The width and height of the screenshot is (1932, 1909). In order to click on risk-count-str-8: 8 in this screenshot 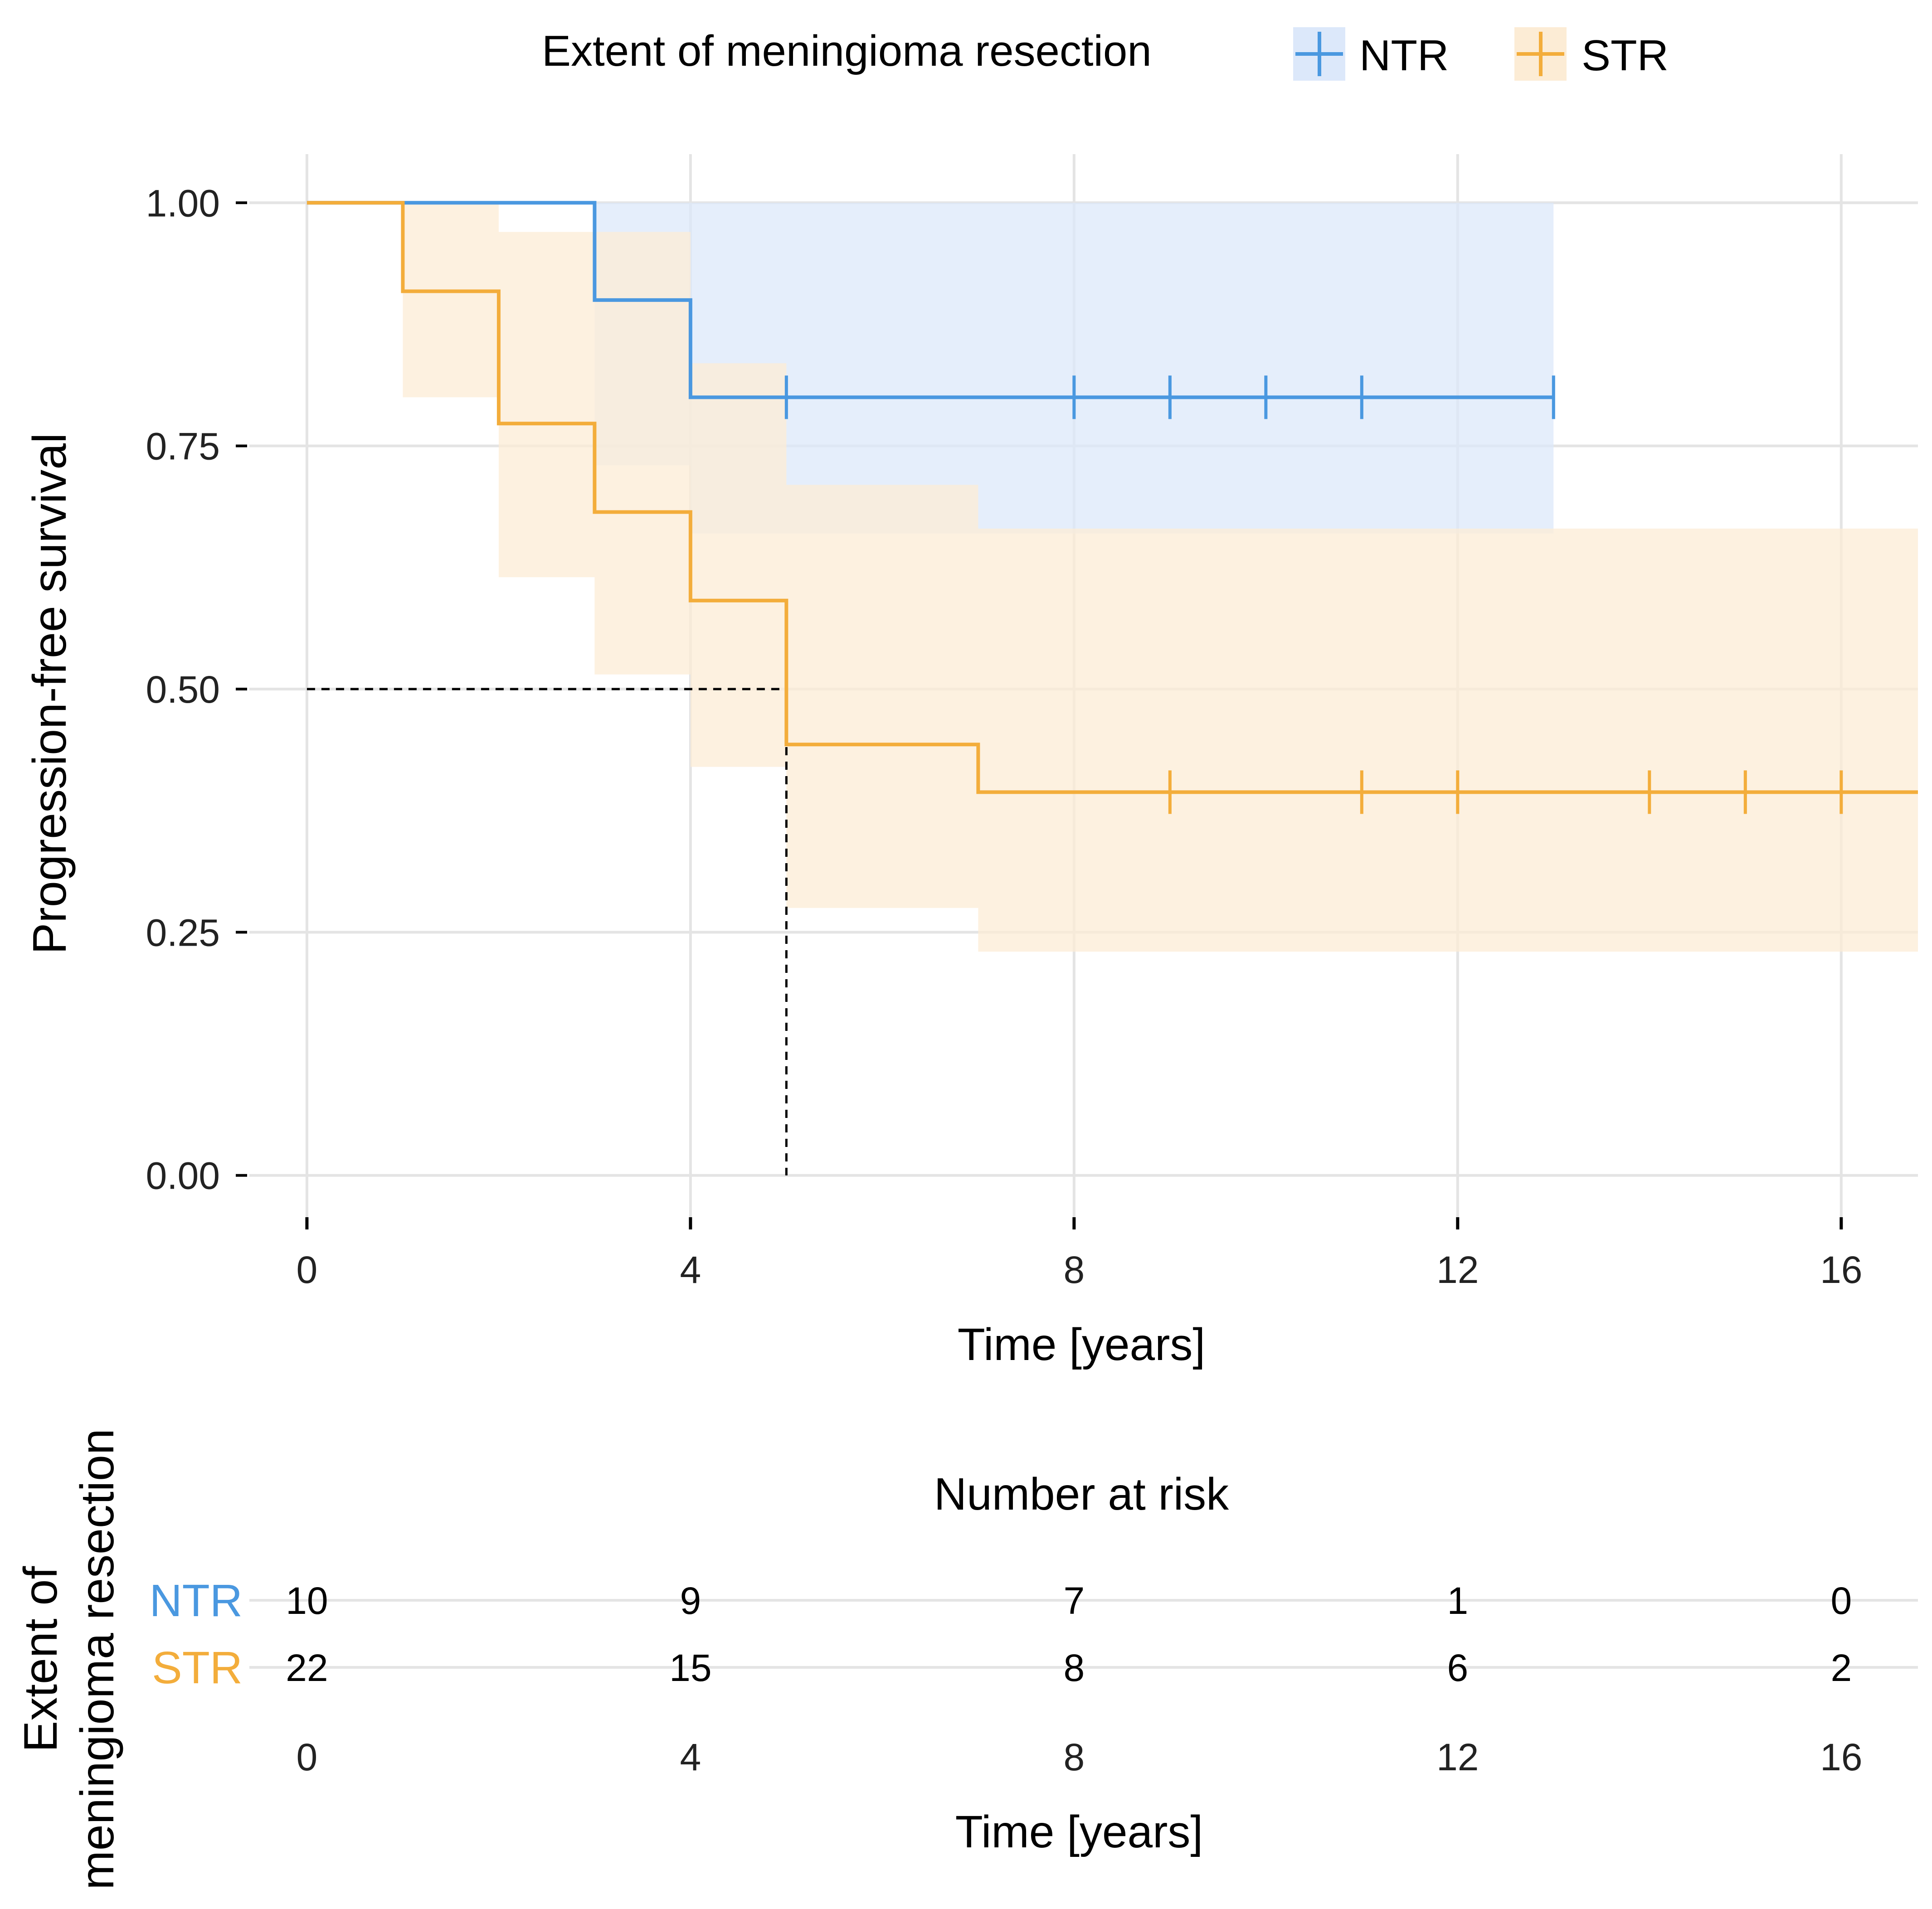, I will do `click(1074, 1668)`.